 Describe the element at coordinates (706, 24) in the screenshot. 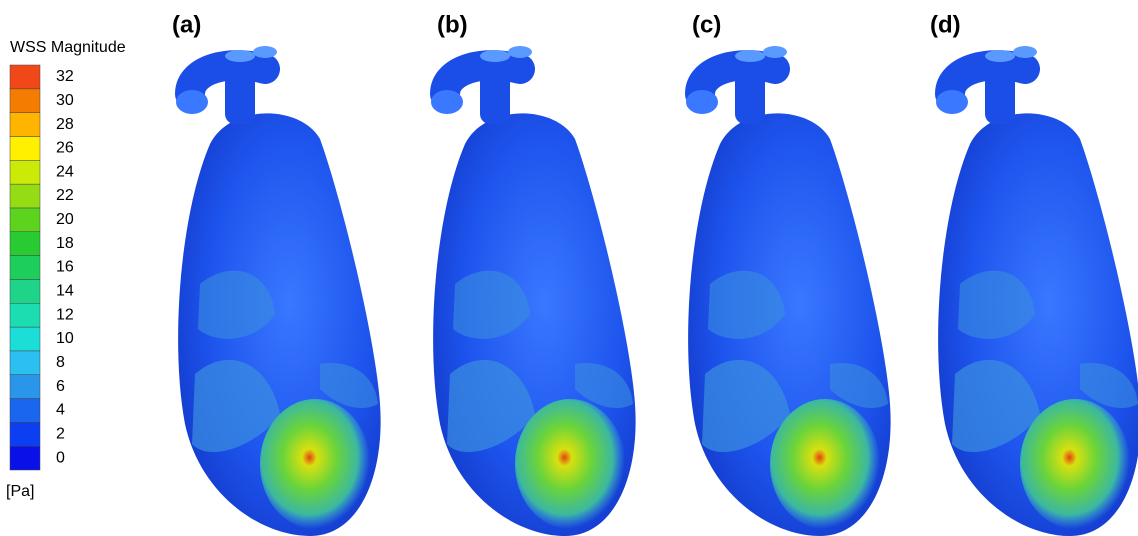

I see `panel-label: (c)` at that location.